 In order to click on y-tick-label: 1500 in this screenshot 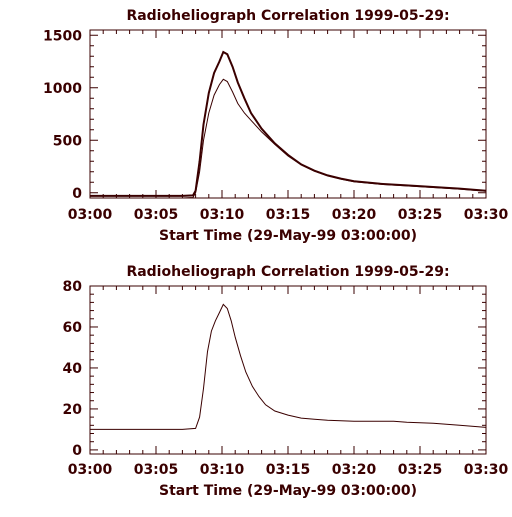, I will do `click(62, 36)`.